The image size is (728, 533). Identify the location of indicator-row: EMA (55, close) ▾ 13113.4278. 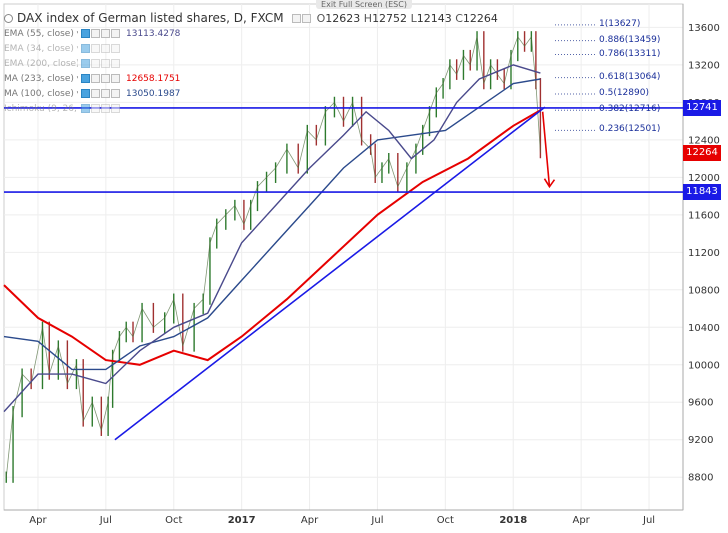
(251, 33).